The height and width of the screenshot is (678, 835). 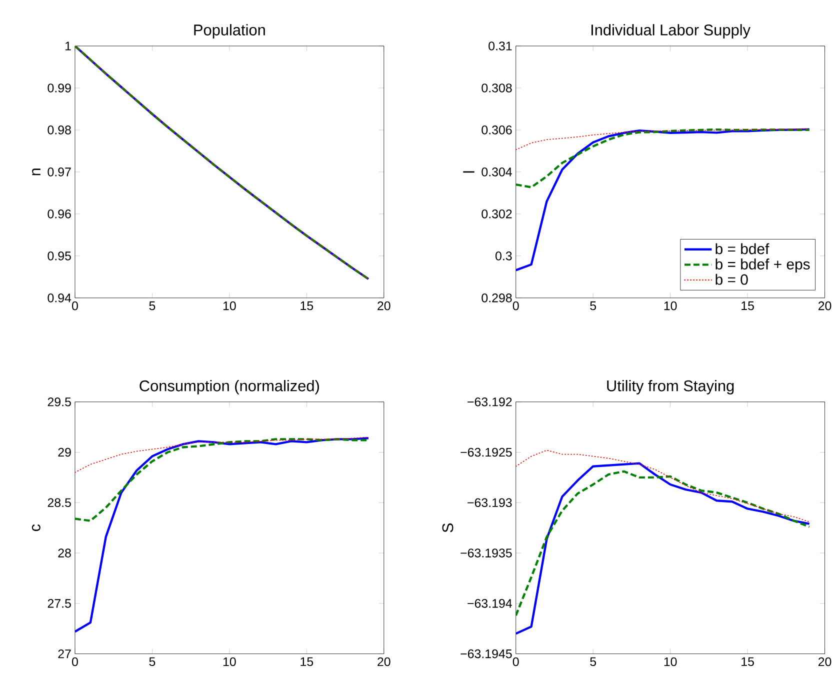 What do you see at coordinates (490, 503) in the screenshot?
I see `y-tick-label: −63.193` at bounding box center [490, 503].